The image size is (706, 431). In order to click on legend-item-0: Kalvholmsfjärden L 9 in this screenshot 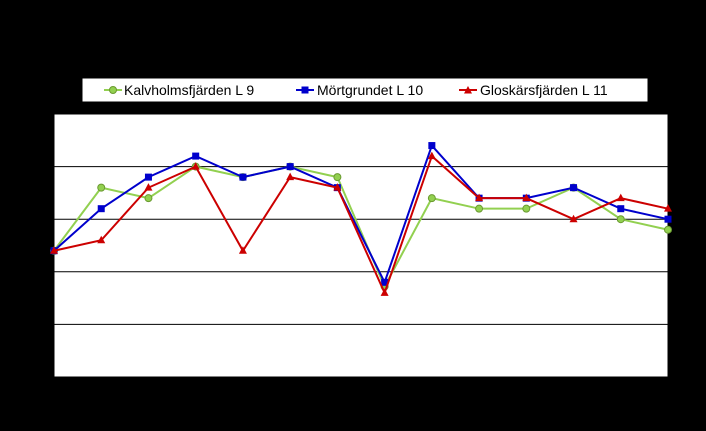, I will do `click(179, 90)`.